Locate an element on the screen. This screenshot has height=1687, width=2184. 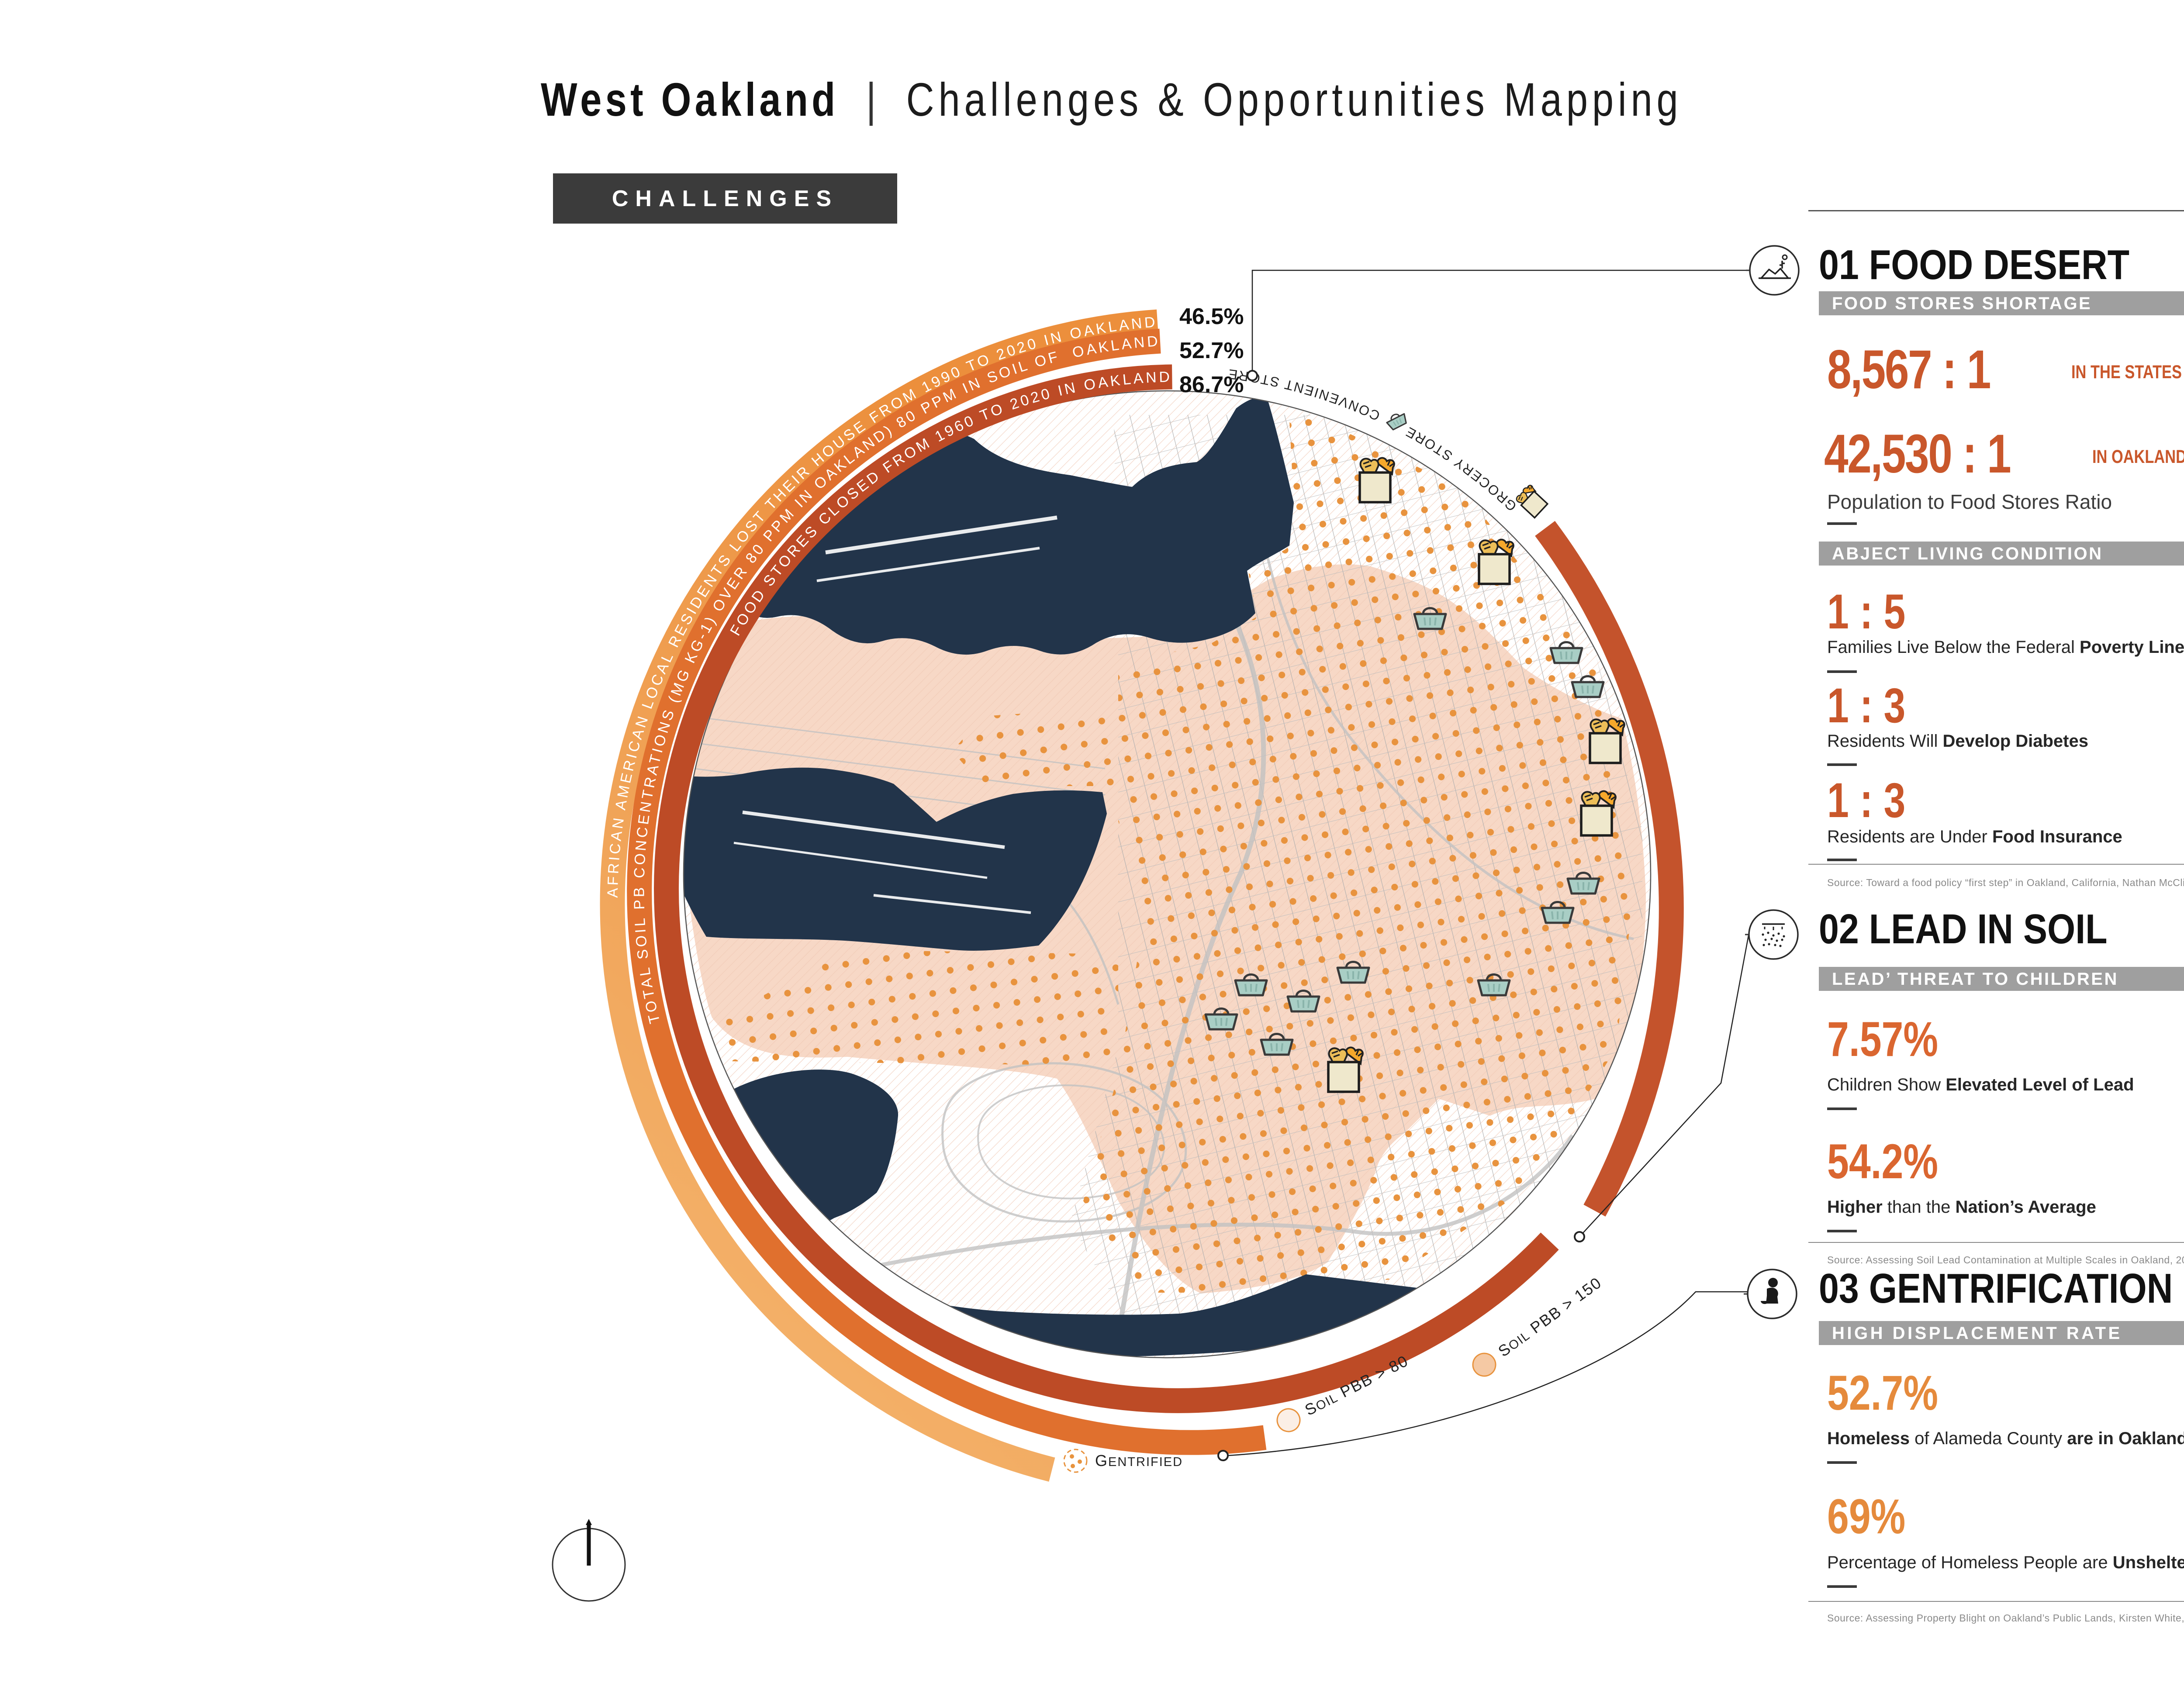
svg-text: 46.5% is located at coordinates (1211, 316).